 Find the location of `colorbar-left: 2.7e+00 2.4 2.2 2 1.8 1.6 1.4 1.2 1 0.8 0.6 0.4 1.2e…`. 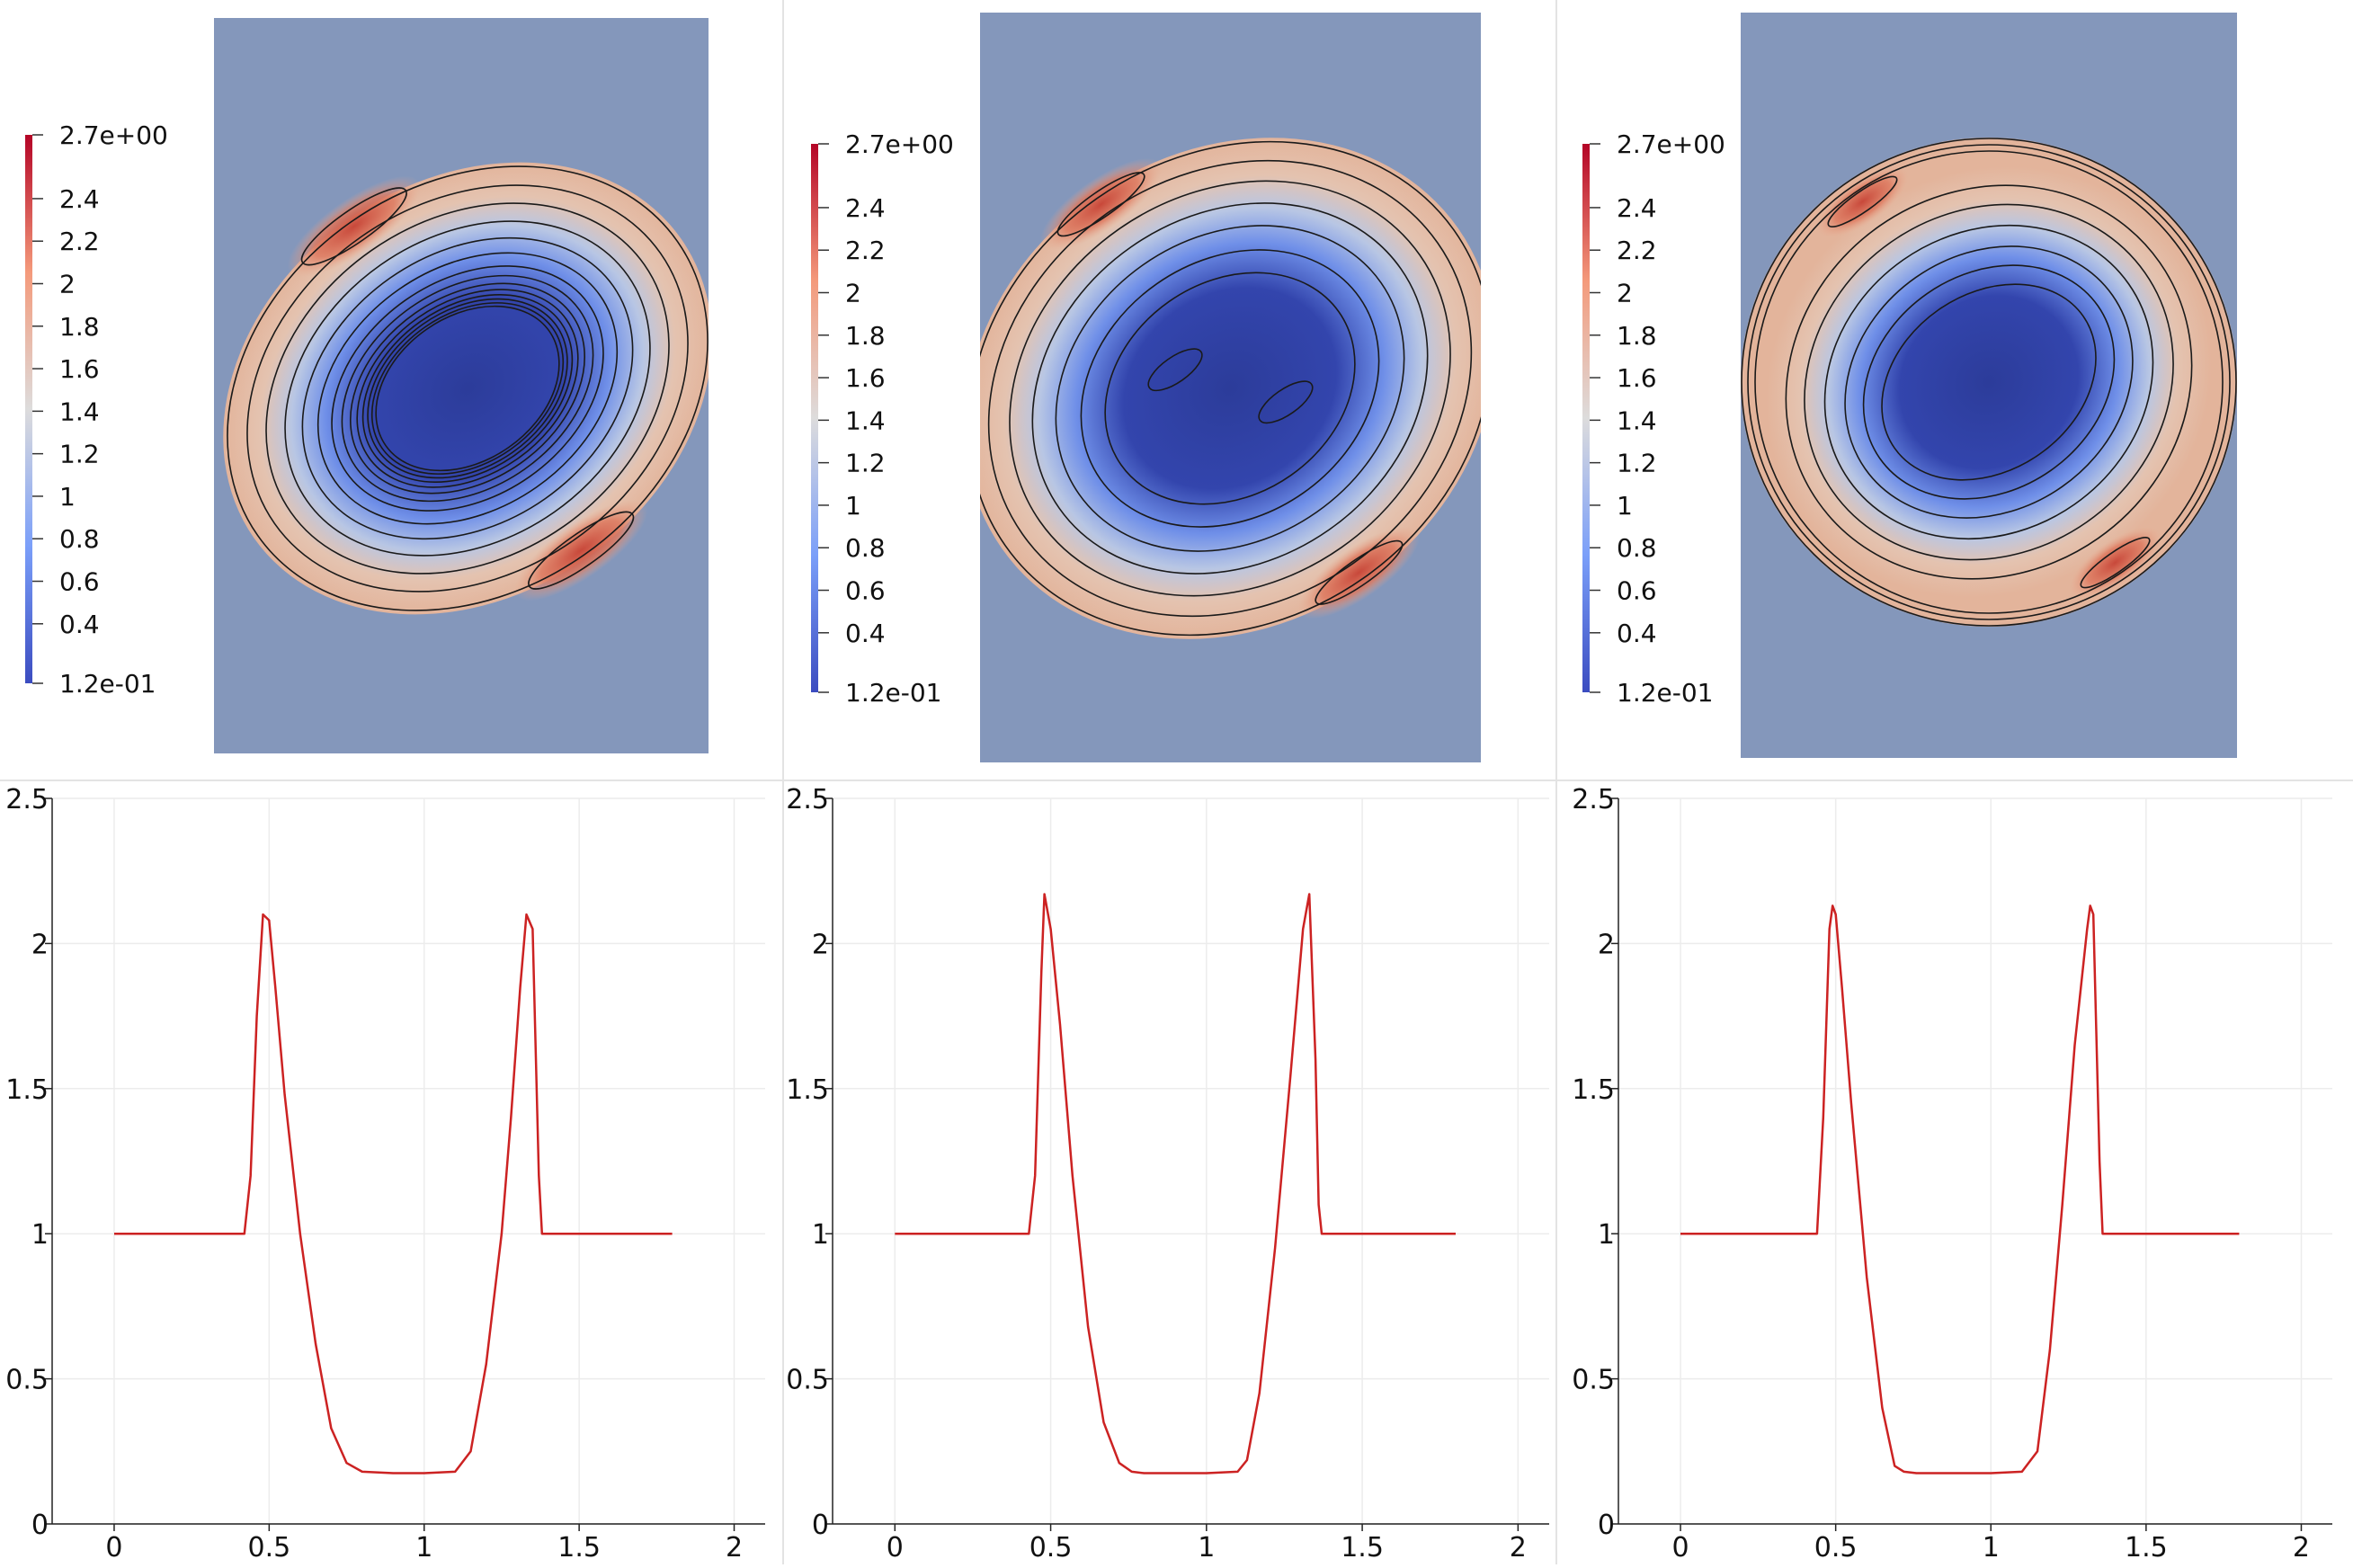

colorbar-left: 2.7e+00 2.4 2.2 2 1.8 1.6 1.4 1.2 1 0.8 0.6 0.4 1.2e… is located at coordinates (96, 410).